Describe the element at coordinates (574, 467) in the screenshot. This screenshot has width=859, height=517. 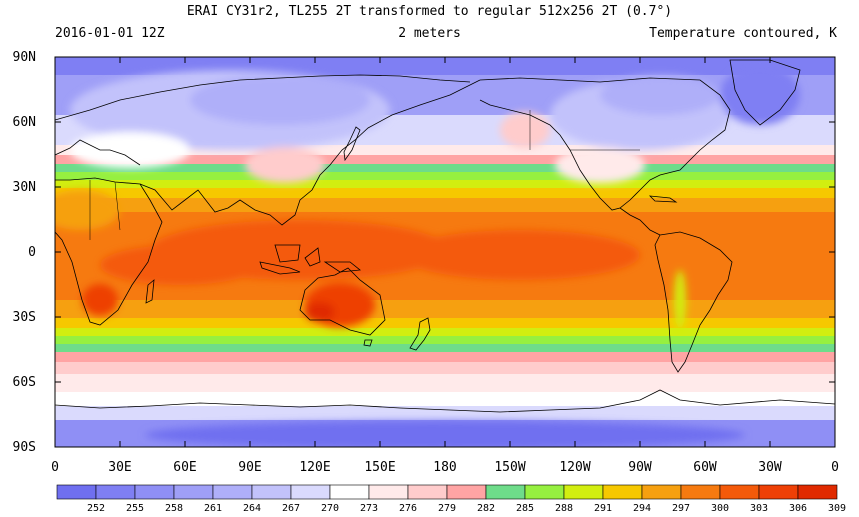
I see `lon-label: 120W` at that location.